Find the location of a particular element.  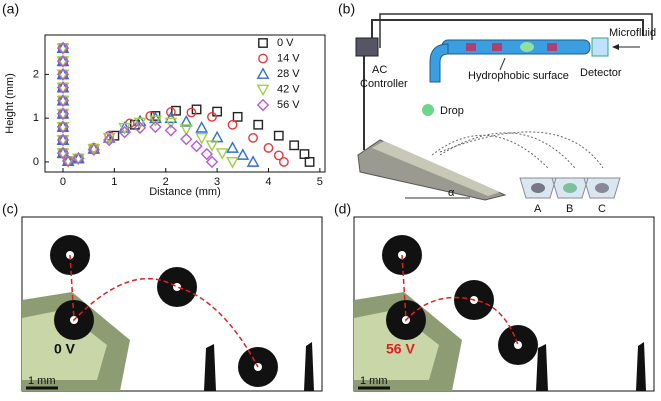

x-tick-label: 5 is located at coordinates (320, 182).